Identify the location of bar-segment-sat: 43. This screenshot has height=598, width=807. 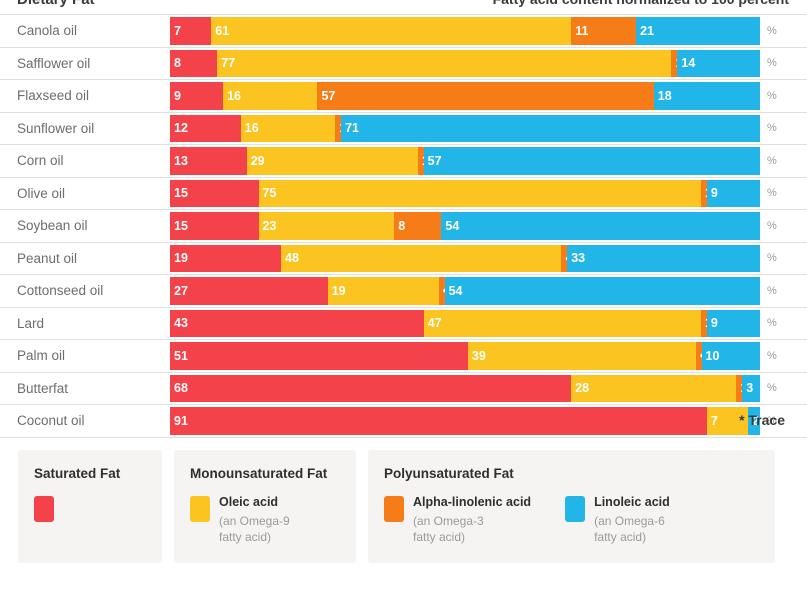
(297, 323).